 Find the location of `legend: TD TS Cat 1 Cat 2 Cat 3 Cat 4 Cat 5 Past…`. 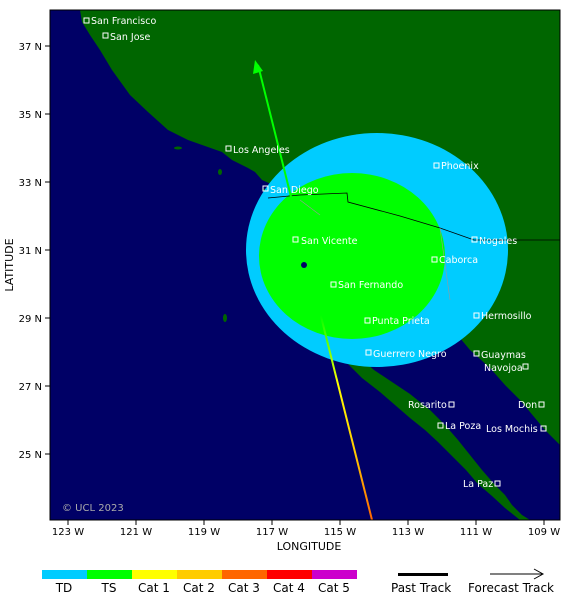

legend: TD TS Cat 1 Cat 2 Cat 3 Cat 4 Cat 5 Past… is located at coordinates (290, 581).